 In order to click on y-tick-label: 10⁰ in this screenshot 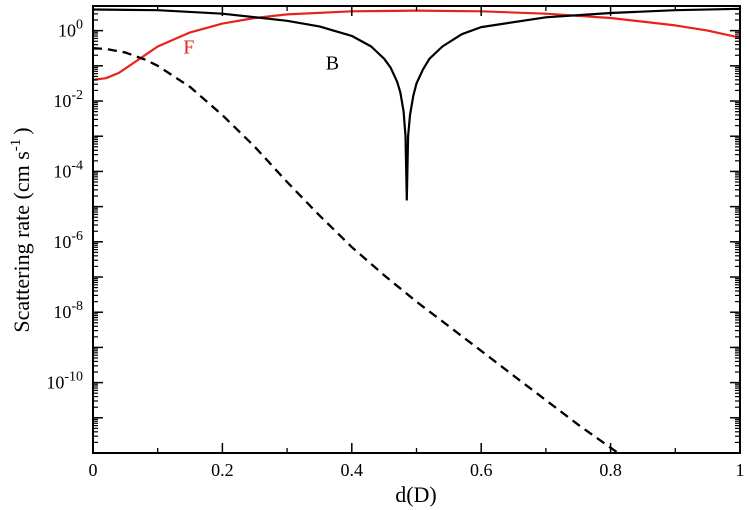, I will do `click(70, 29)`.